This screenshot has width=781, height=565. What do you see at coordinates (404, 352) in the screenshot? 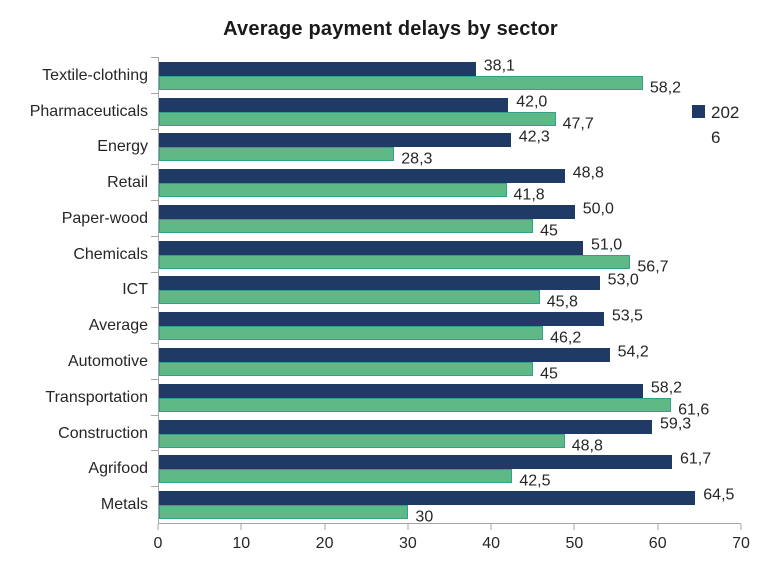
I see `bar-2026: 54,2` at bounding box center [404, 352].